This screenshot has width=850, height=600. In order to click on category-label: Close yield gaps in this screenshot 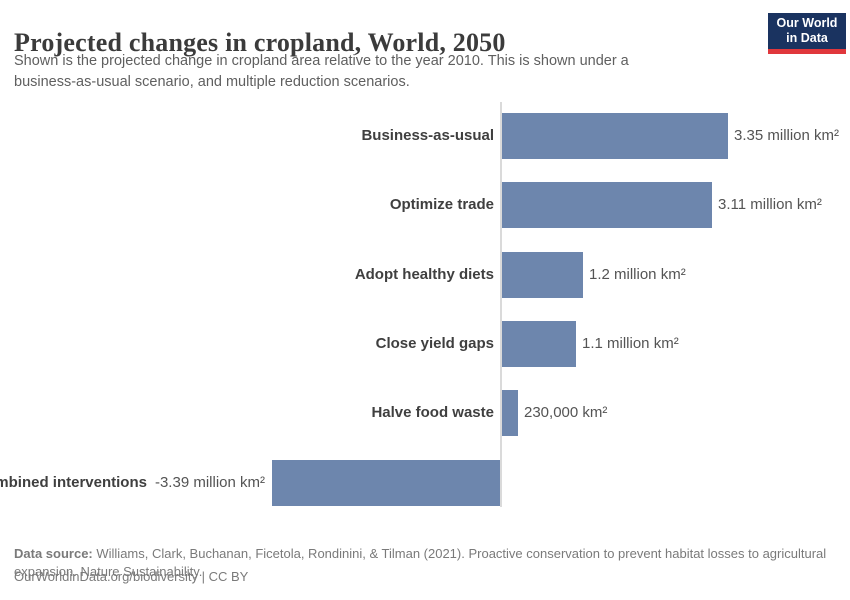, I will do `click(434, 343)`.